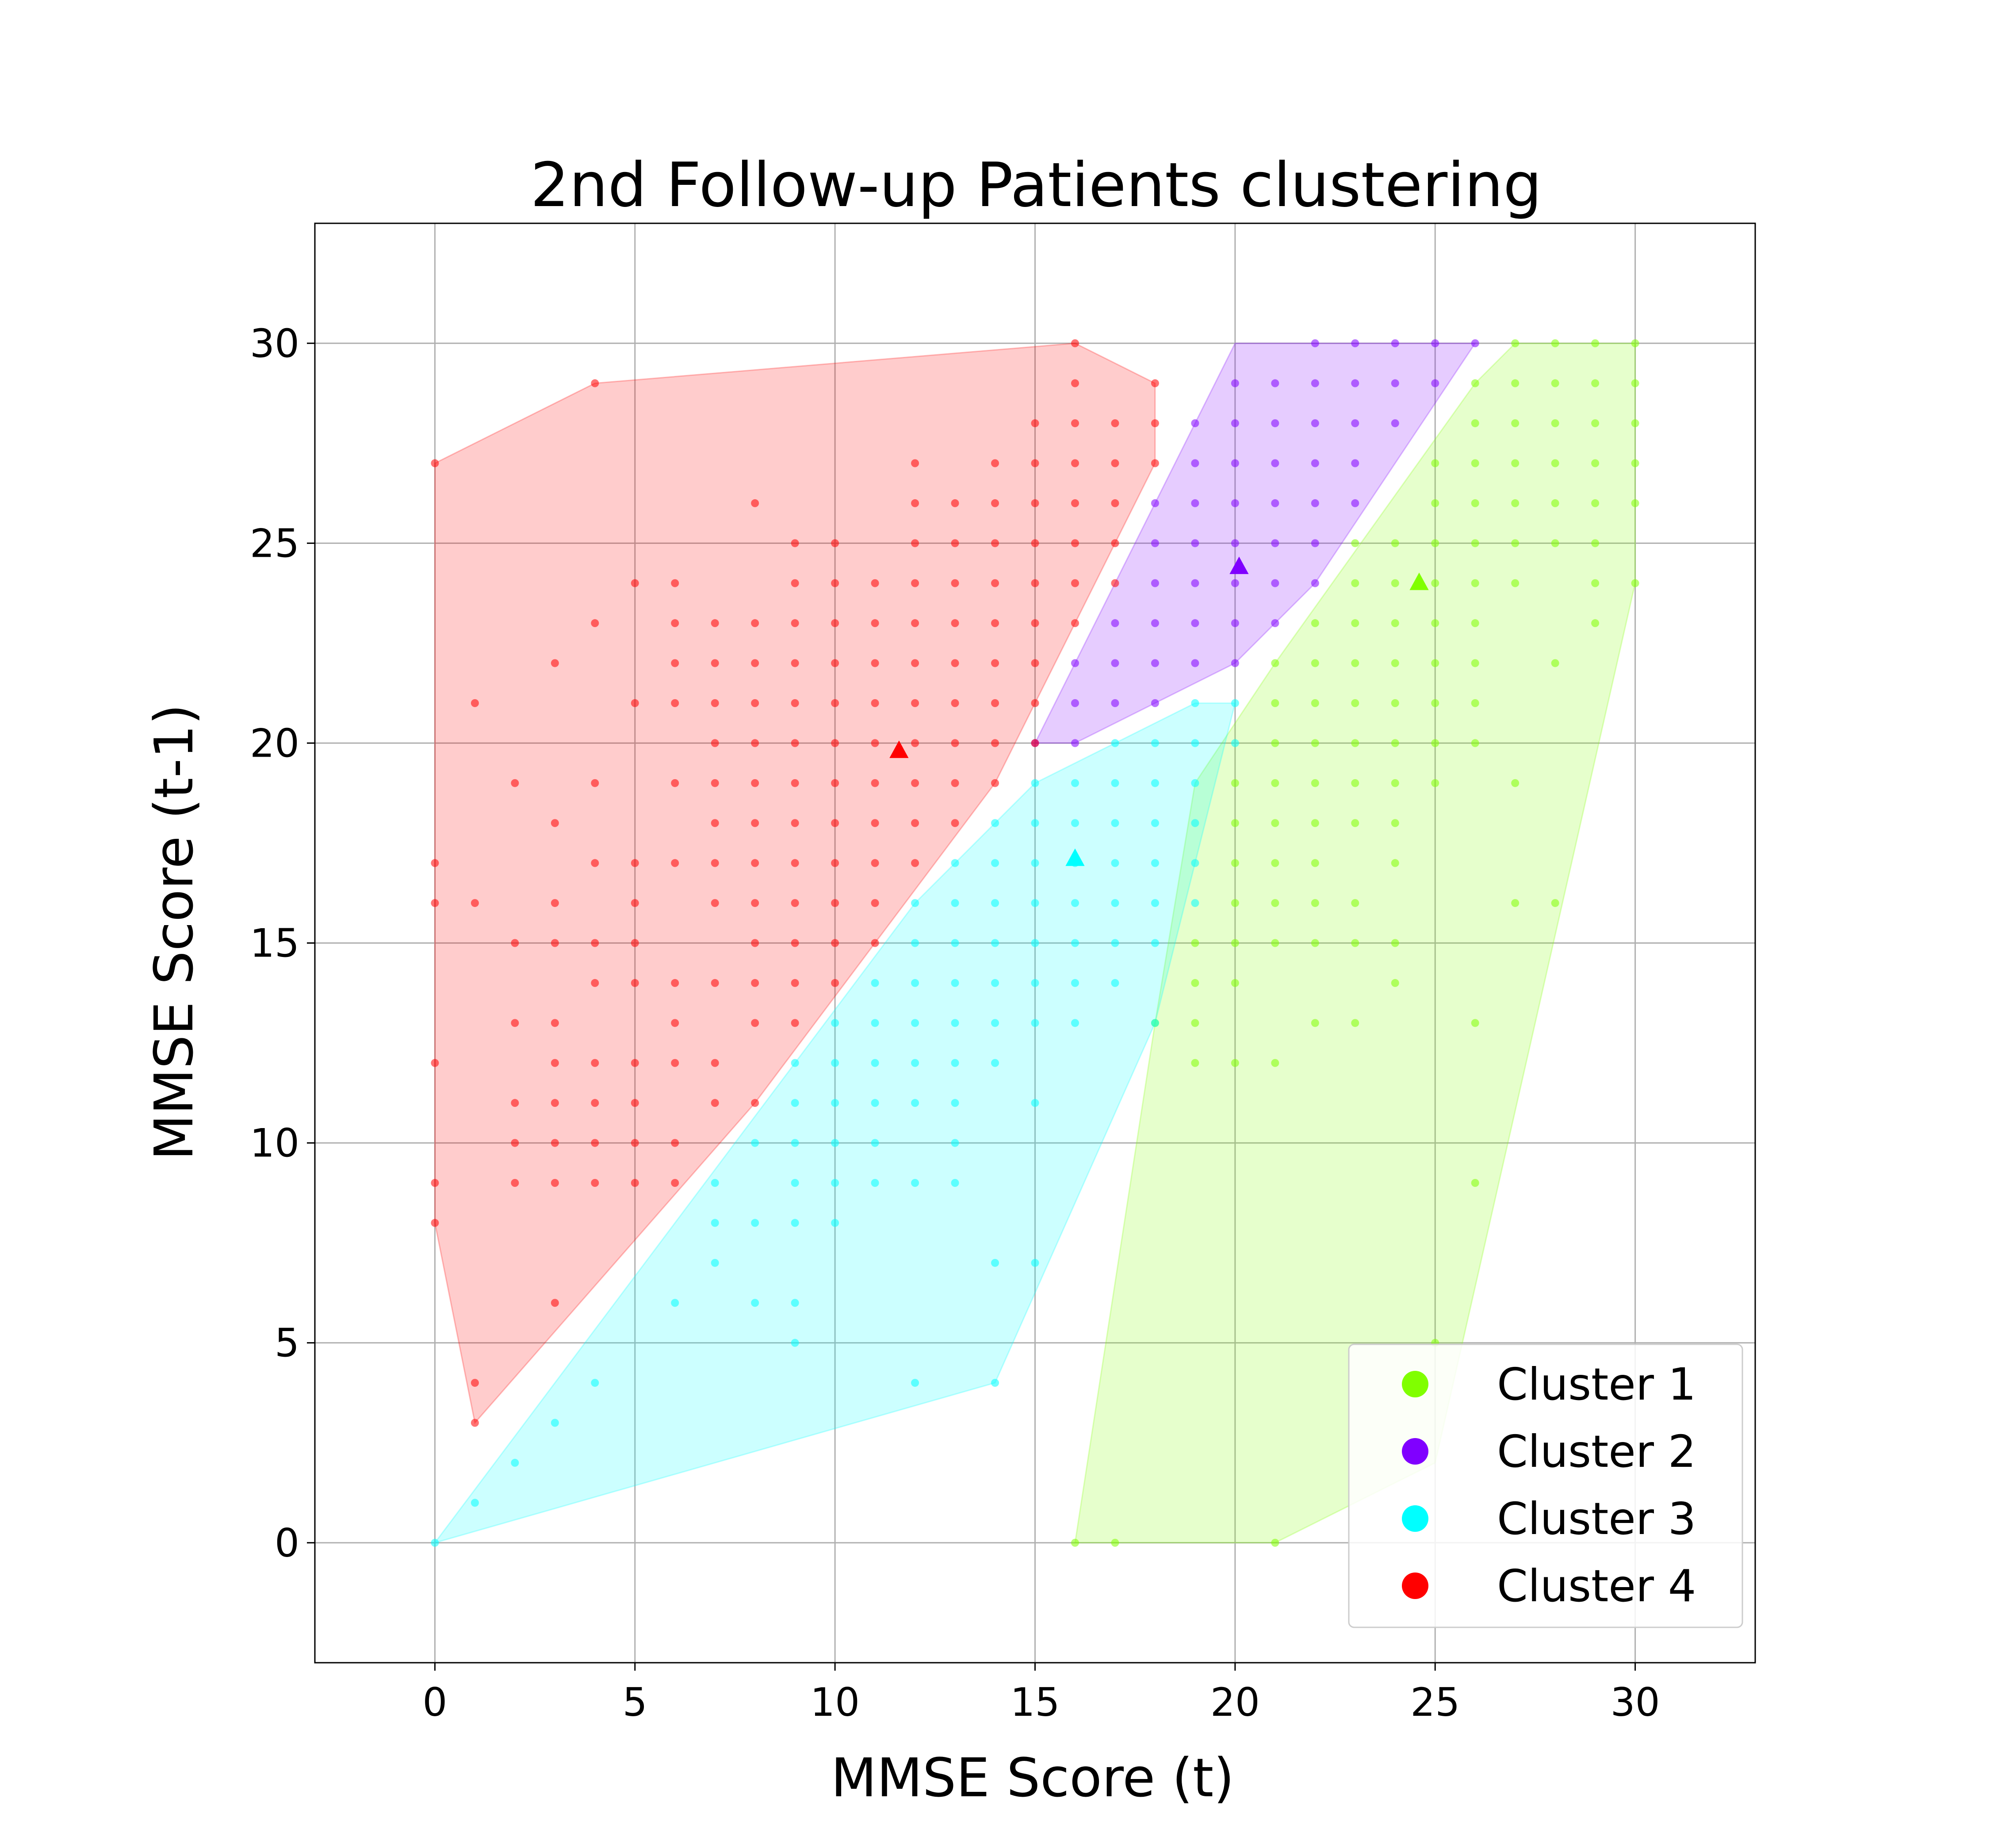 This screenshot has height=1848, width=1998. What do you see at coordinates (1159, 711) in the screenshot?
I see `cluster-centroids` at bounding box center [1159, 711].